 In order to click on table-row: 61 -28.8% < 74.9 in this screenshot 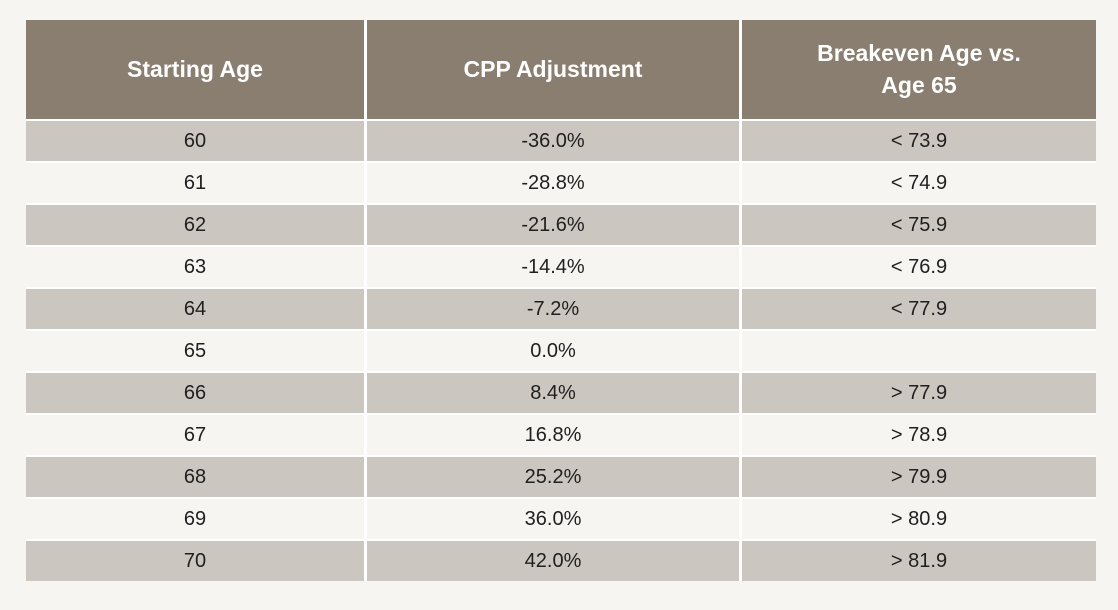, I will do `click(561, 182)`.